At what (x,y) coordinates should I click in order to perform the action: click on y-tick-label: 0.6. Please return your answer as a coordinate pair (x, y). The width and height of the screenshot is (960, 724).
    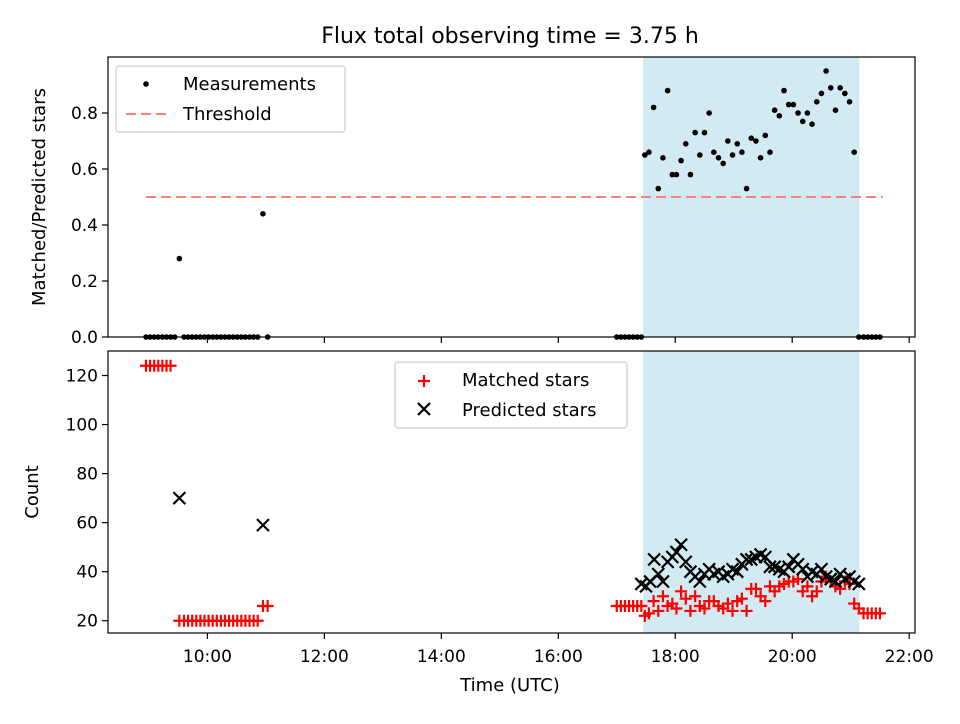
    Looking at the image, I should click on (84, 170).